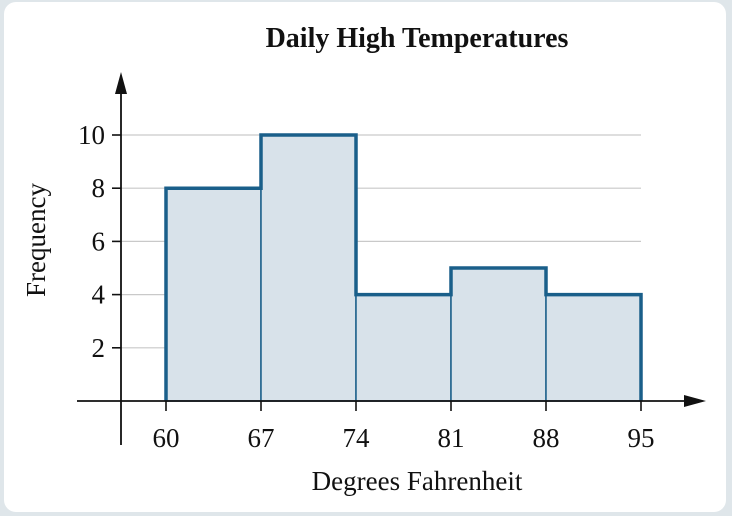  Describe the element at coordinates (451, 438) in the screenshot. I see `x-tick-label: 81` at that location.